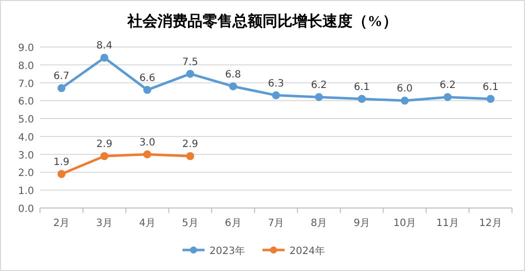 This screenshot has height=271, width=525. What do you see at coordinates (26, 174) in the screenshot?
I see `y-tick-label: 2.0` at bounding box center [26, 174].